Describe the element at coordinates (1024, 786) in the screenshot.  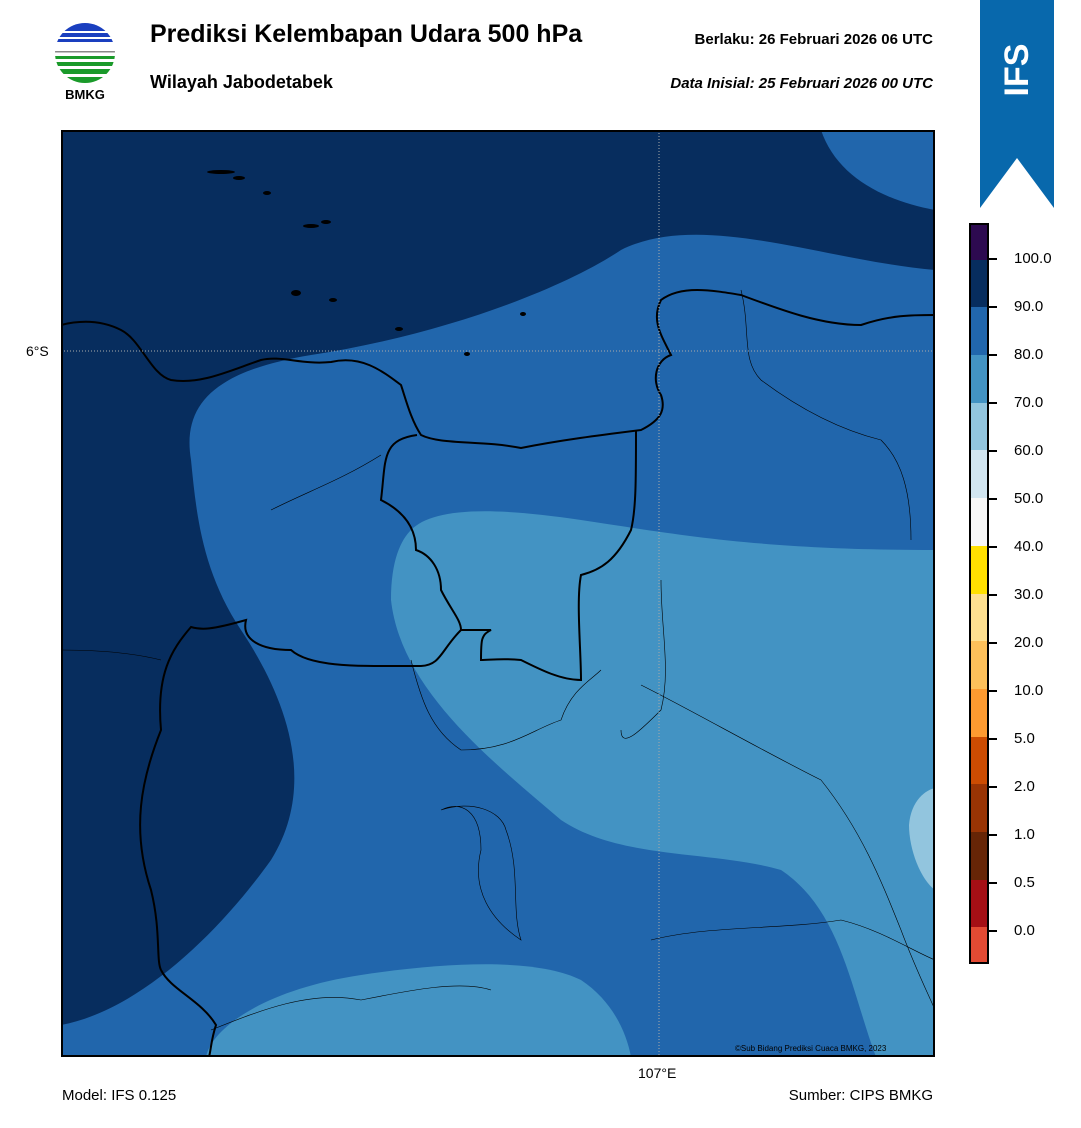
I see `colorbar-tick-label: 2.0` at that location.